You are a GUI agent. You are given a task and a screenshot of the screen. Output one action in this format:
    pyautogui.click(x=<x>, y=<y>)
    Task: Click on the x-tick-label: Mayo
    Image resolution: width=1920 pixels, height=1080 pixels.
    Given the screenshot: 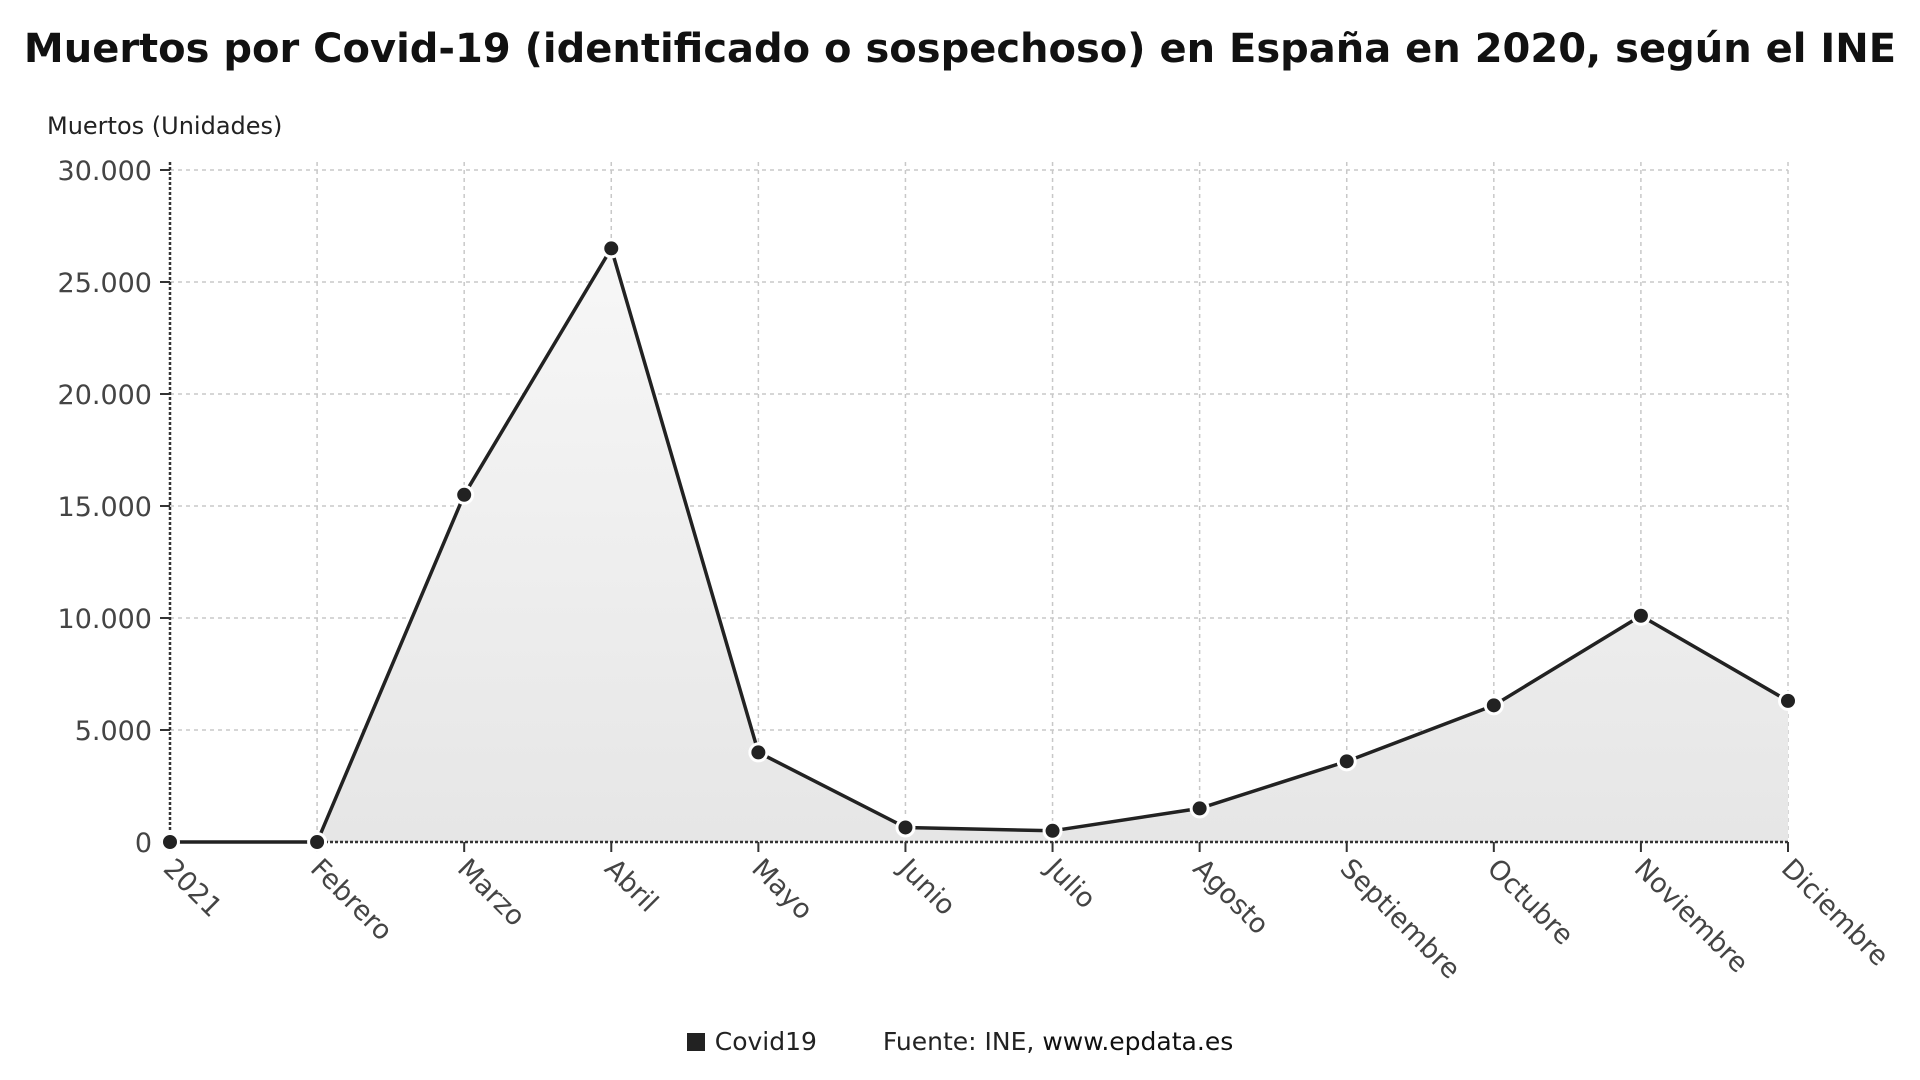 What is the action you would take?
    pyautogui.click(x=781, y=889)
    